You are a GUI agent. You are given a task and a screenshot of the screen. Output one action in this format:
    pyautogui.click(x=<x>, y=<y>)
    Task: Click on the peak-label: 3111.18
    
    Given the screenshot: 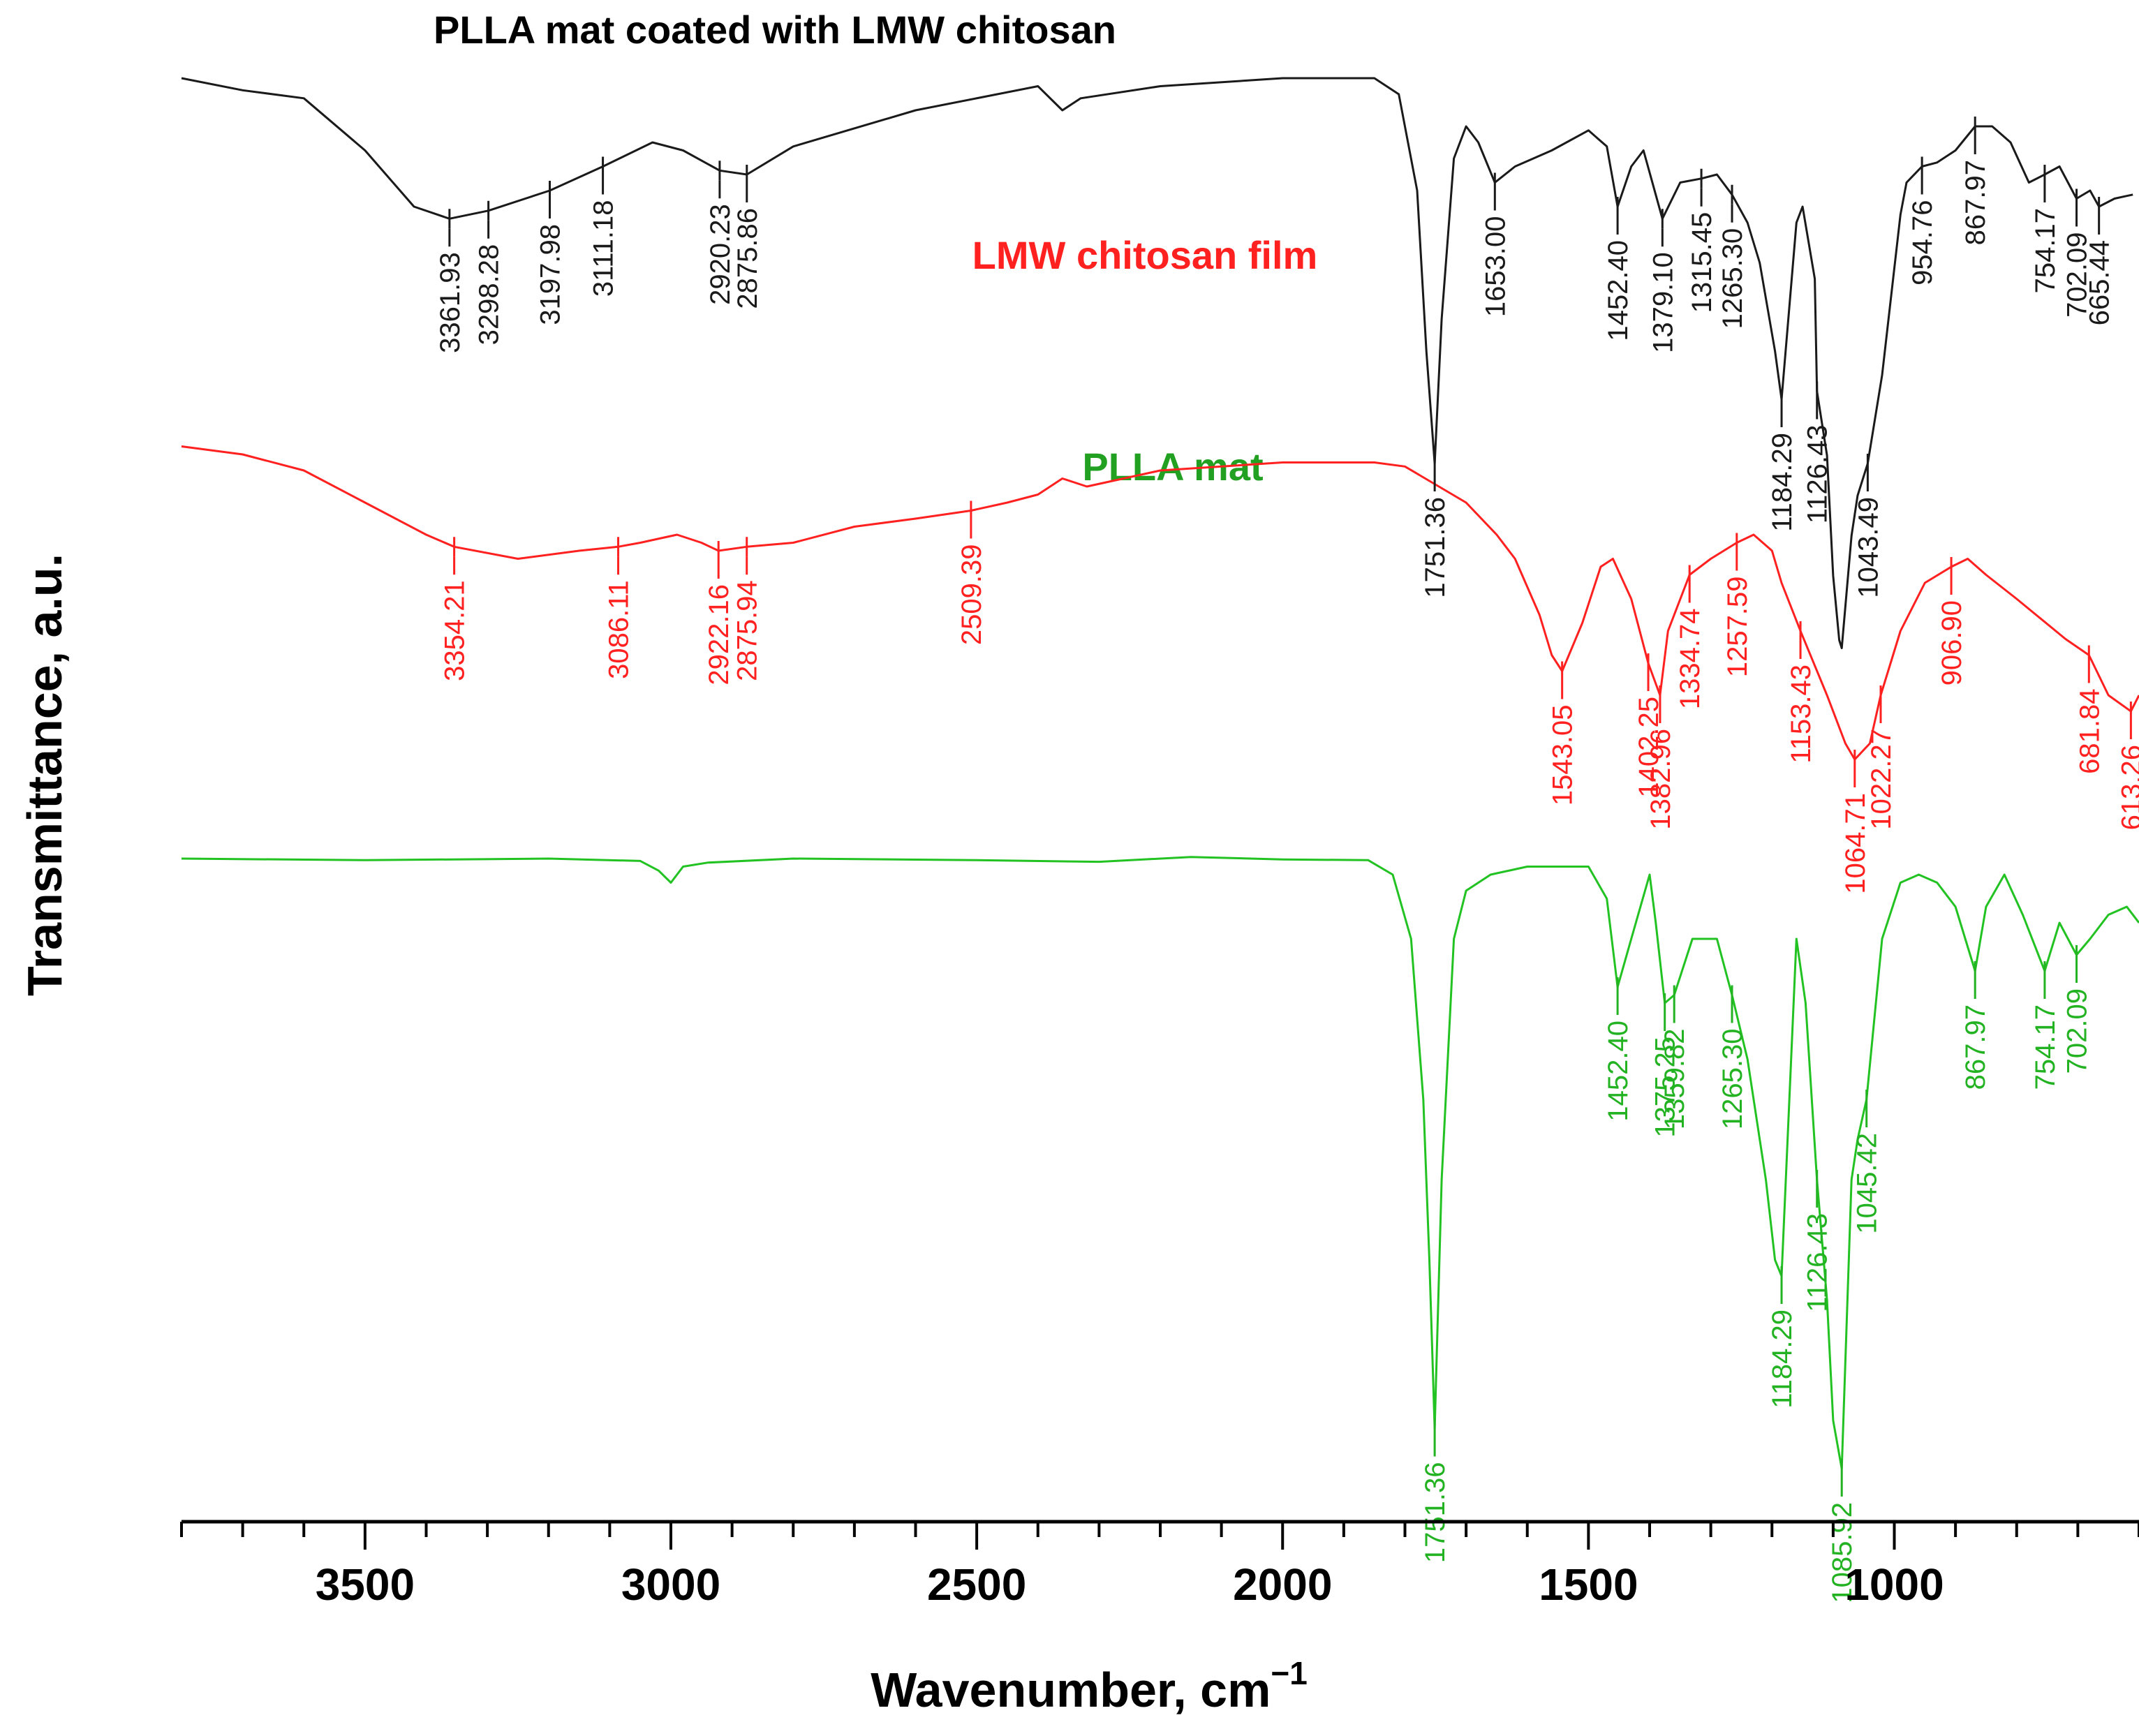 What is the action you would take?
    pyautogui.click(x=604, y=248)
    